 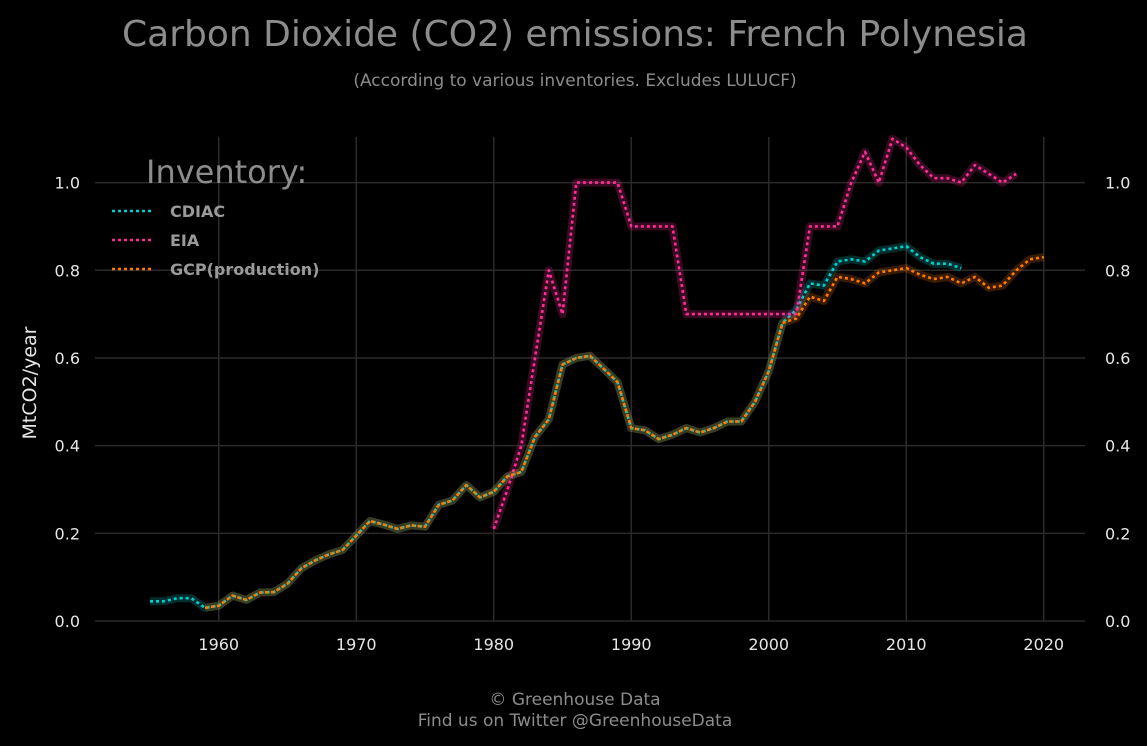 What do you see at coordinates (67, 446) in the screenshot?
I see `y-tick-label-left: 0.4` at bounding box center [67, 446].